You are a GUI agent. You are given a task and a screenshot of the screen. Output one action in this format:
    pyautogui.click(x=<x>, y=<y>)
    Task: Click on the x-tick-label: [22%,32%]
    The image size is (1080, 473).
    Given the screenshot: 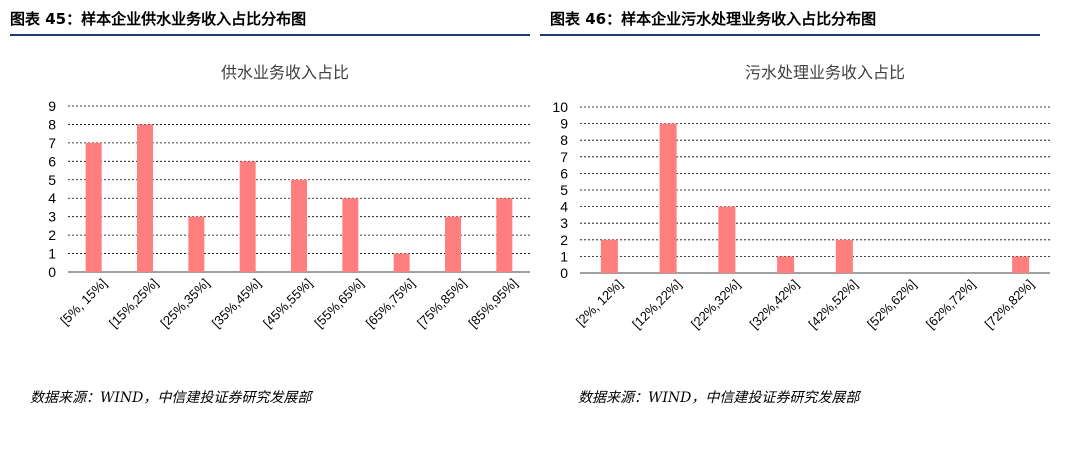 What is the action you would take?
    pyautogui.click(x=715, y=304)
    